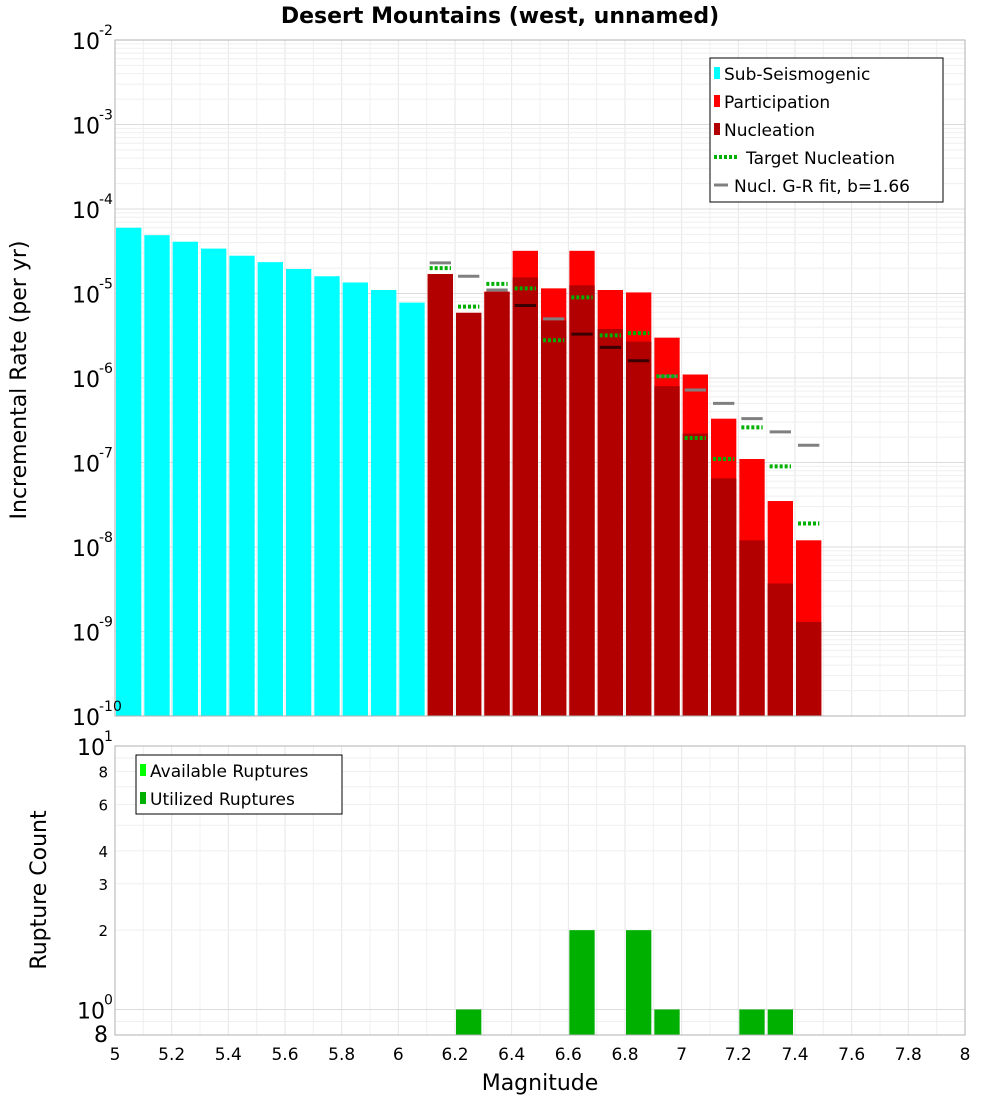 This screenshot has width=1000, height=1100. I want to click on top-y-tick-exponent: -3, so click(106, 116).